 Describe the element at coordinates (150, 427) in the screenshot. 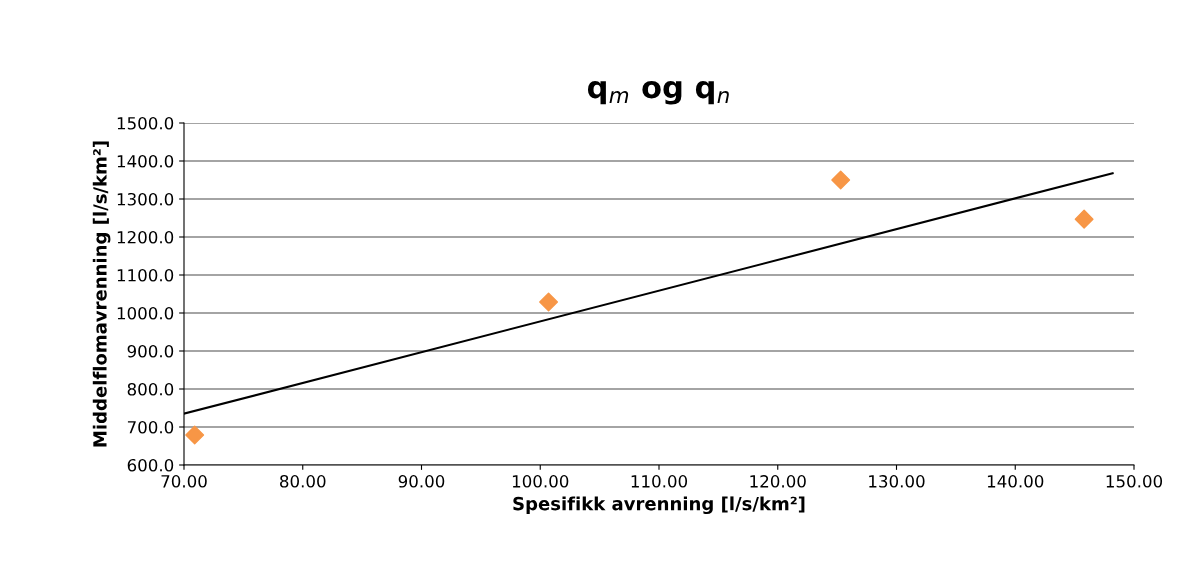

I see `y-tick-label: 700.0` at that location.